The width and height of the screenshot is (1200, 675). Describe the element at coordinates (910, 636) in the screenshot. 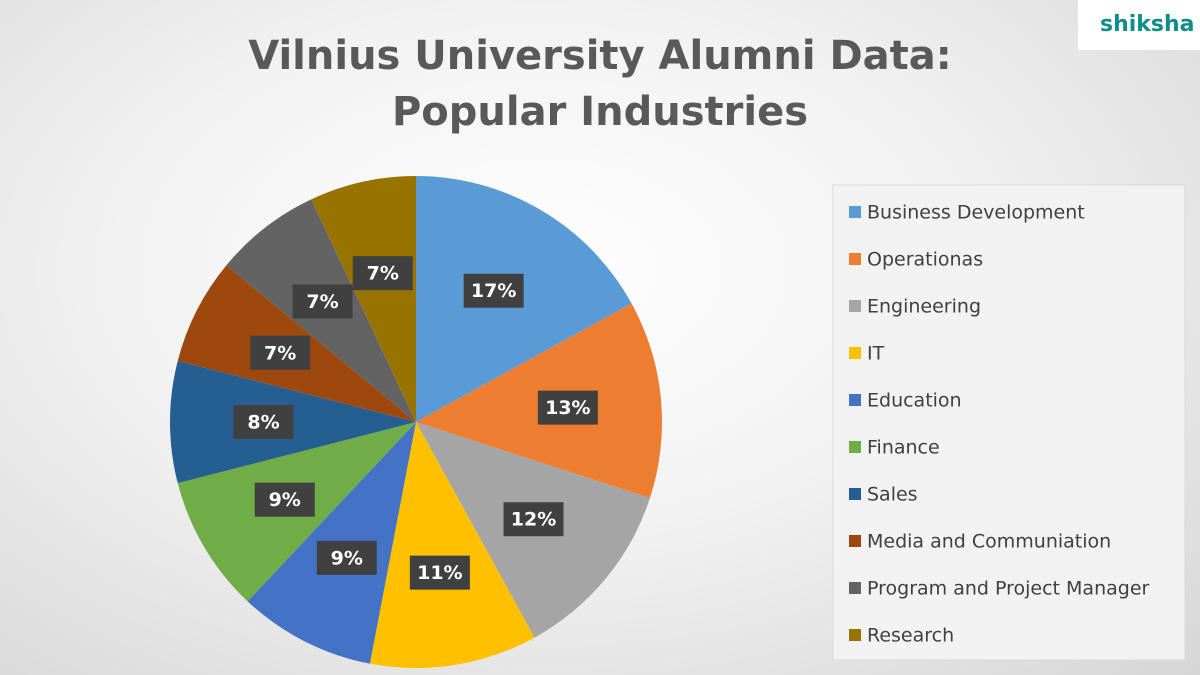

I see `legend-label: Research` at that location.